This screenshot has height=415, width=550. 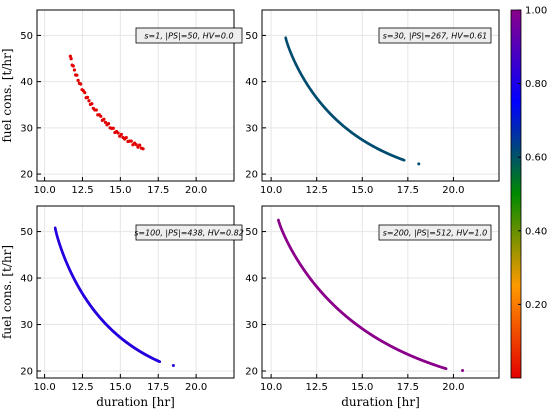 I want to click on colorbar: 0.20 0.40 0.60 0.80 1.00, so click(x=528, y=192).